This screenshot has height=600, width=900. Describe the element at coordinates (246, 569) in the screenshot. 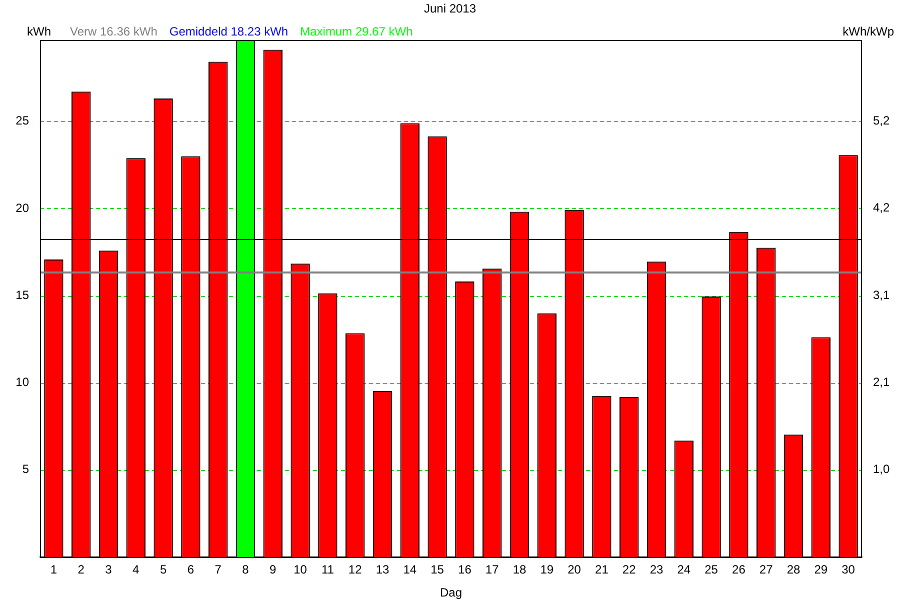

I see `x-tick-label: 8` at that location.